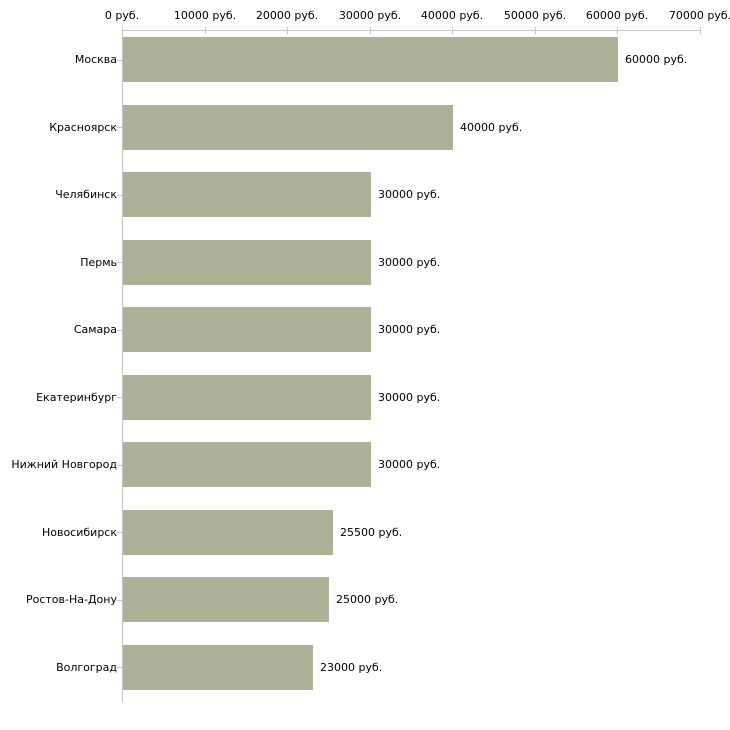 The width and height of the screenshot is (730, 730). Describe the element at coordinates (79, 532) in the screenshot. I see `category-label: Новосибирск` at that location.